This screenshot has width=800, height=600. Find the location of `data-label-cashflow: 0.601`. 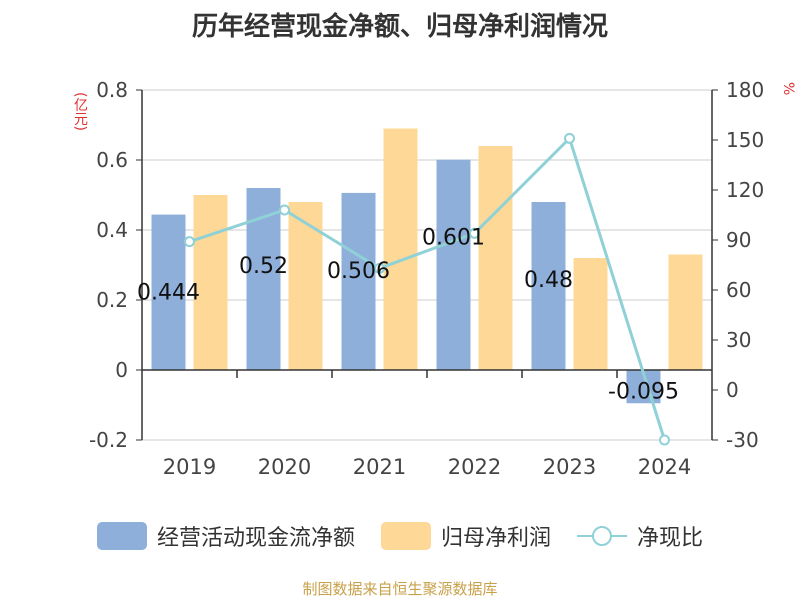

data-label-cashflow: 0.601 is located at coordinates (453, 238).